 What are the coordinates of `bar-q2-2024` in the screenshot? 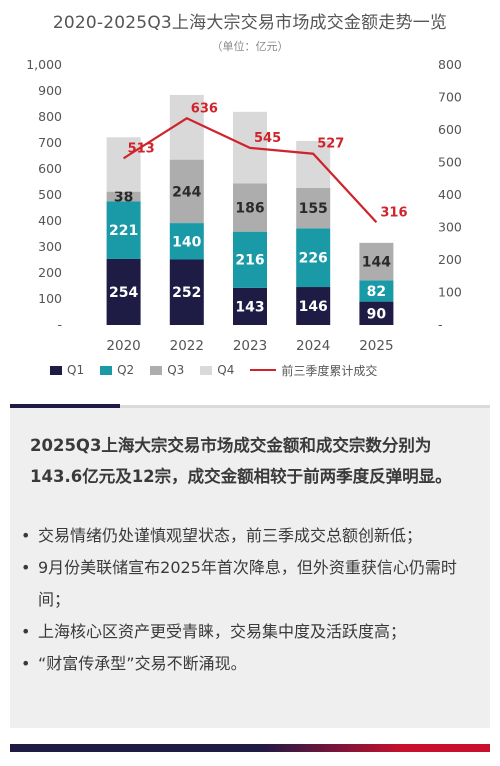 It's located at (313, 258).